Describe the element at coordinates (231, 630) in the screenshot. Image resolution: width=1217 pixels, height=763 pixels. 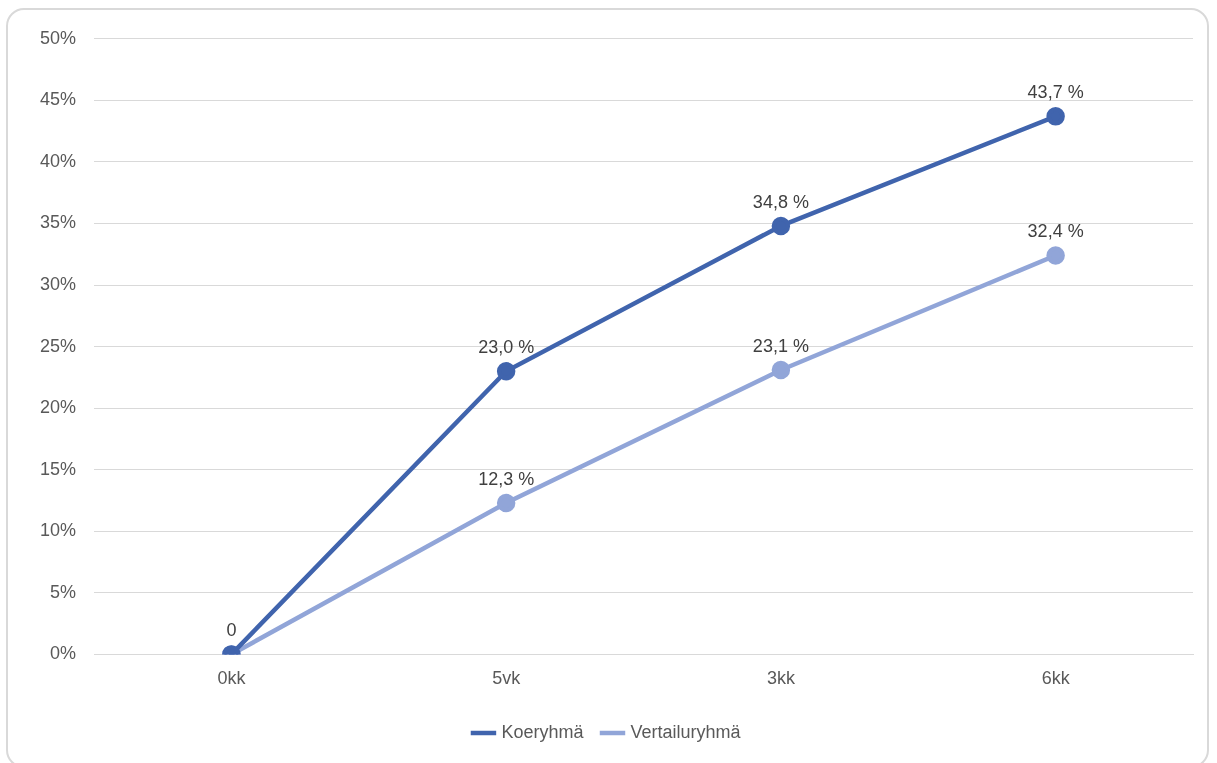
I see `data-label: 0` at that location.